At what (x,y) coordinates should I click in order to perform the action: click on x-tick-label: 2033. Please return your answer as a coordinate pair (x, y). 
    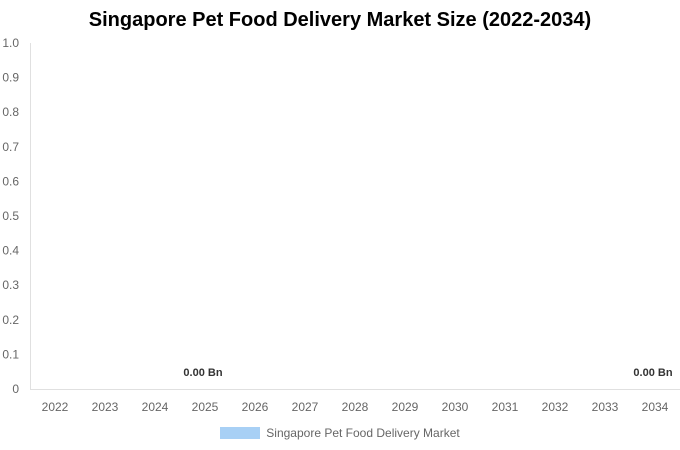
    Looking at the image, I should click on (605, 407).